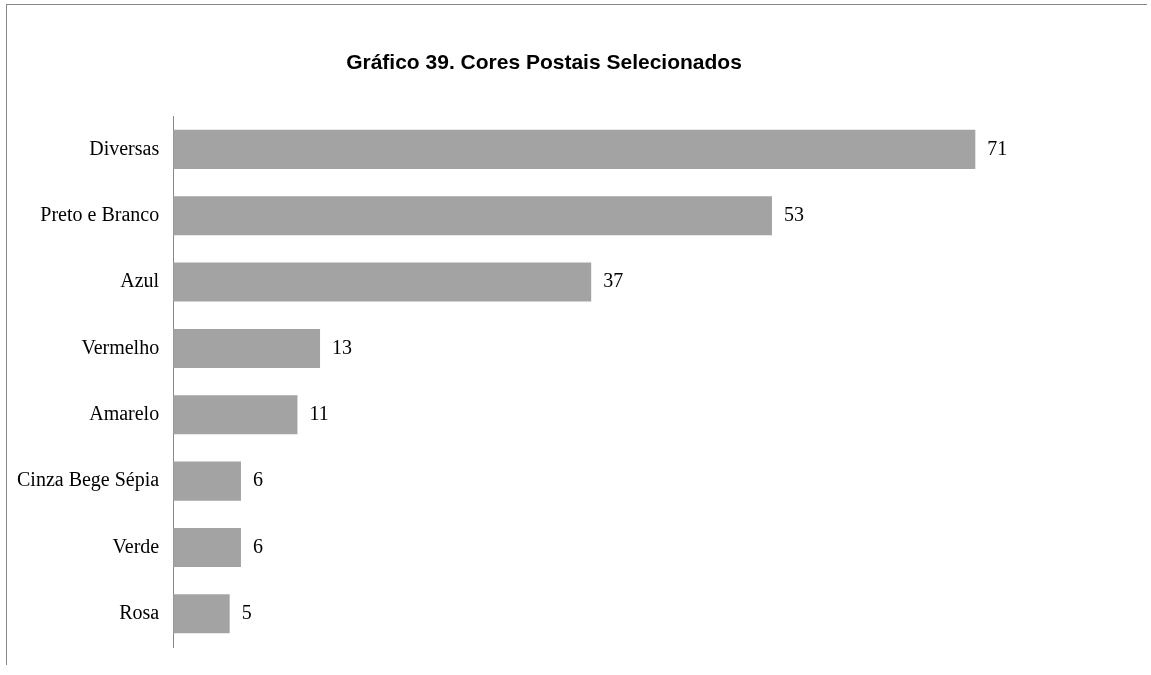 This screenshot has height=675, width=1151. I want to click on y-tick-label: Verde, so click(136, 545).